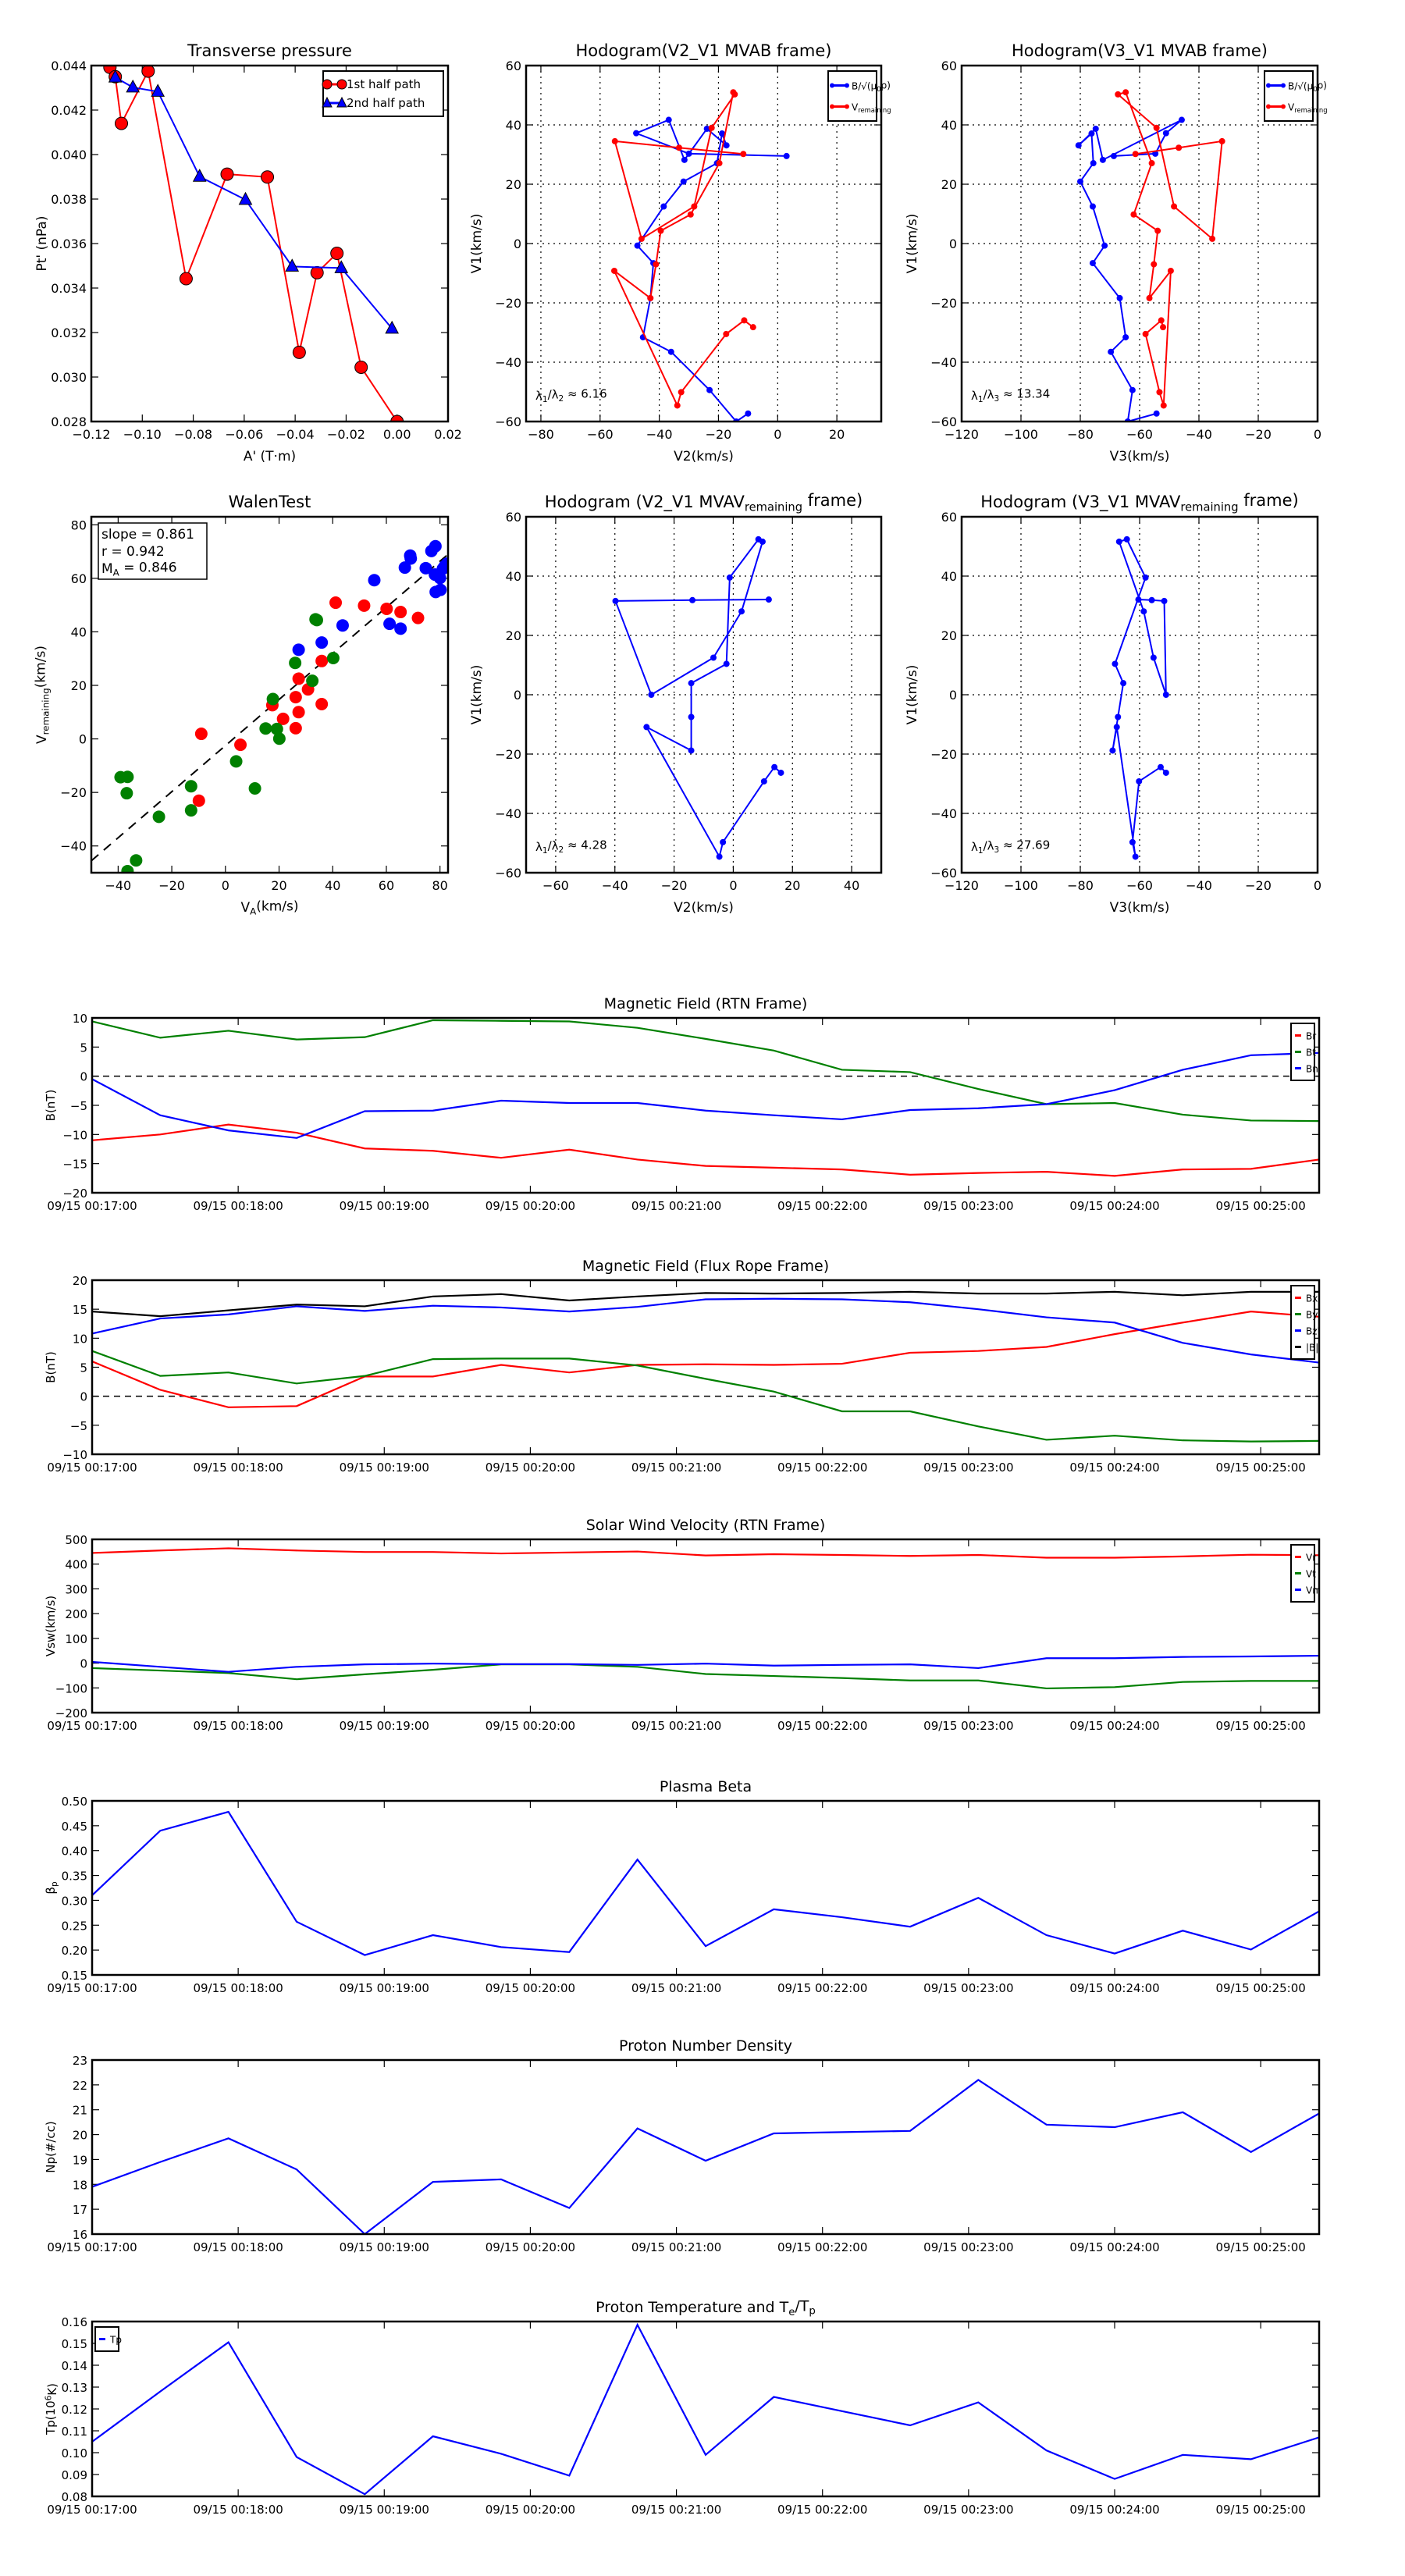 The width and height of the screenshot is (1405, 2576). Describe the element at coordinates (69, 422) in the screenshot. I see `y-tick-label: 0.028` at that location.